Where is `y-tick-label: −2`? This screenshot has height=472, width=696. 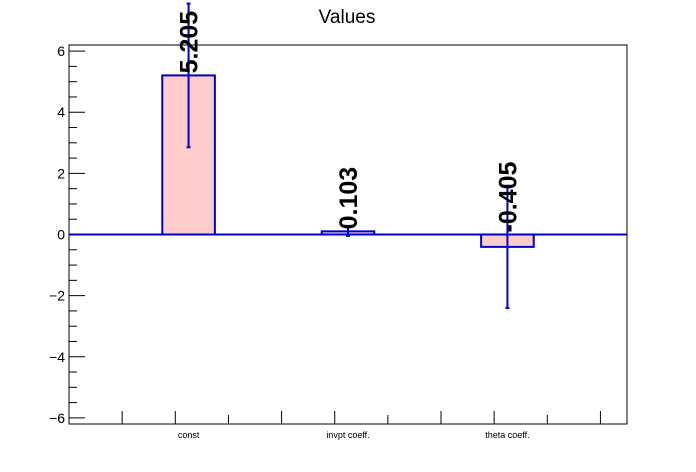
y-tick-label: −2 is located at coordinates (57, 296).